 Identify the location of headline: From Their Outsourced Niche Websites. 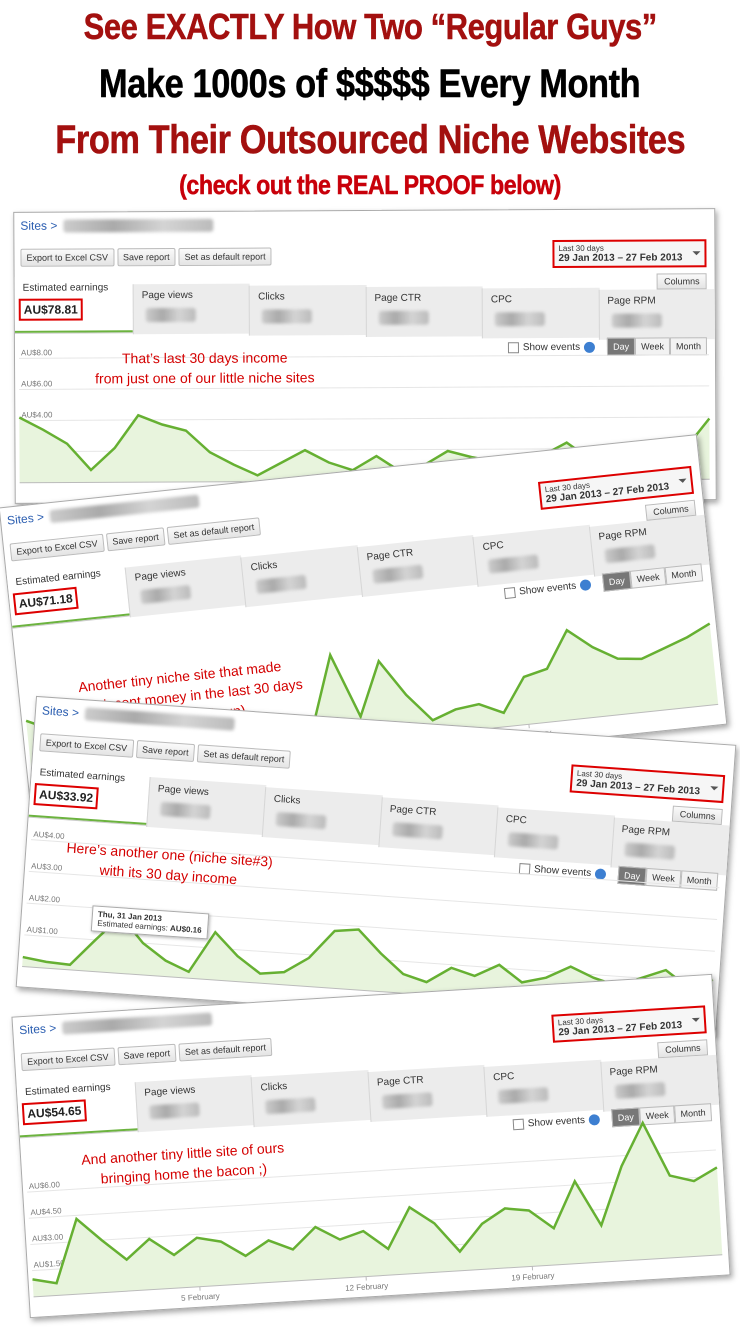
(370, 140).